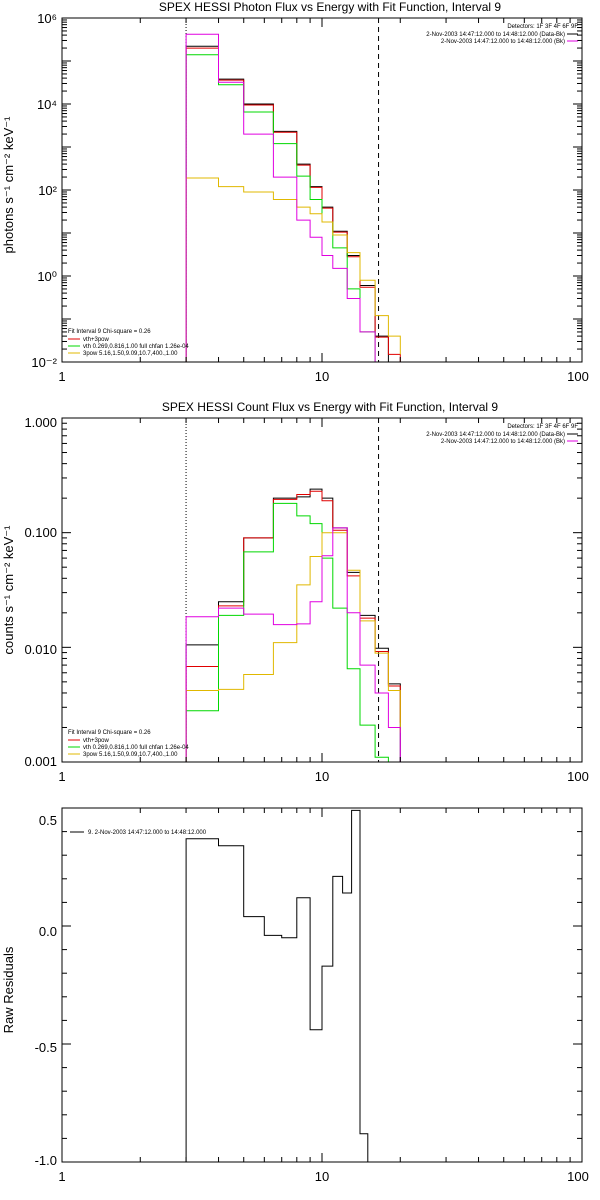  I want to click on residuals-ytick-05: 0.5, so click(48, 820).